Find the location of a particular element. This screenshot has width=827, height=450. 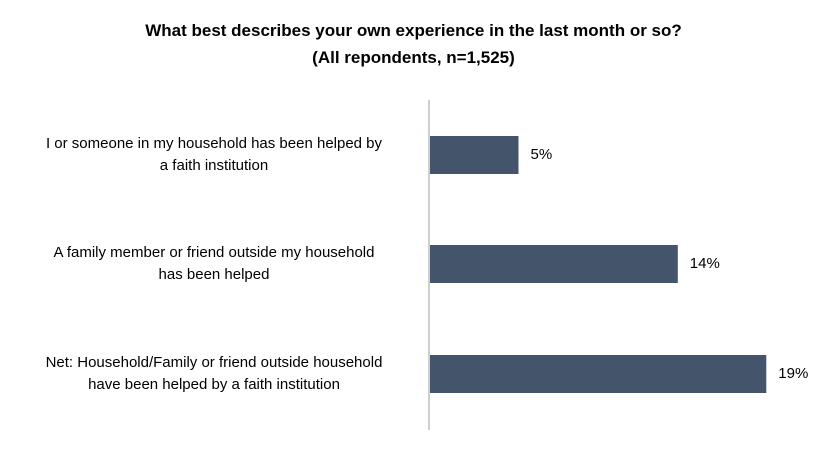

chart-subtitle: (All repondents, n=1,525) is located at coordinates (413, 57).